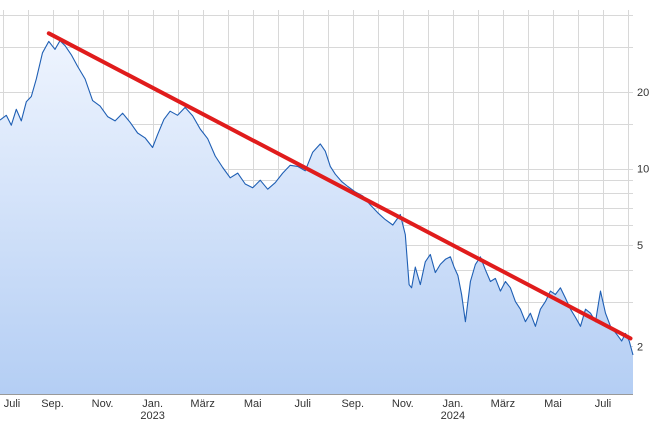 The height and width of the screenshot is (431, 659). I want to click on y-tick-label: 5, so click(640, 246).